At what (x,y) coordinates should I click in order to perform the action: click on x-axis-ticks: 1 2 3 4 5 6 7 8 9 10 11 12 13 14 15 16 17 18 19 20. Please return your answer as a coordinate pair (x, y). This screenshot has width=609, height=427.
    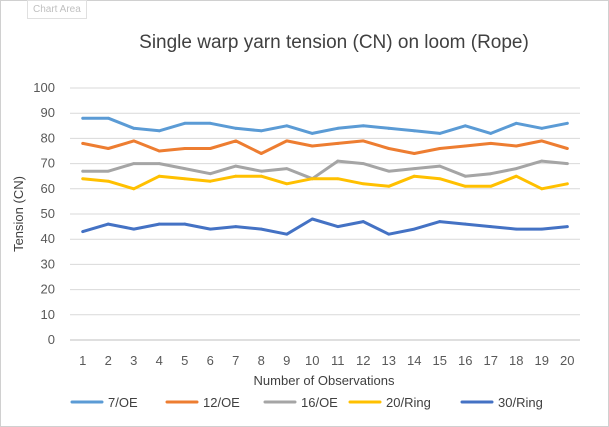
    Looking at the image, I should click on (326, 360).